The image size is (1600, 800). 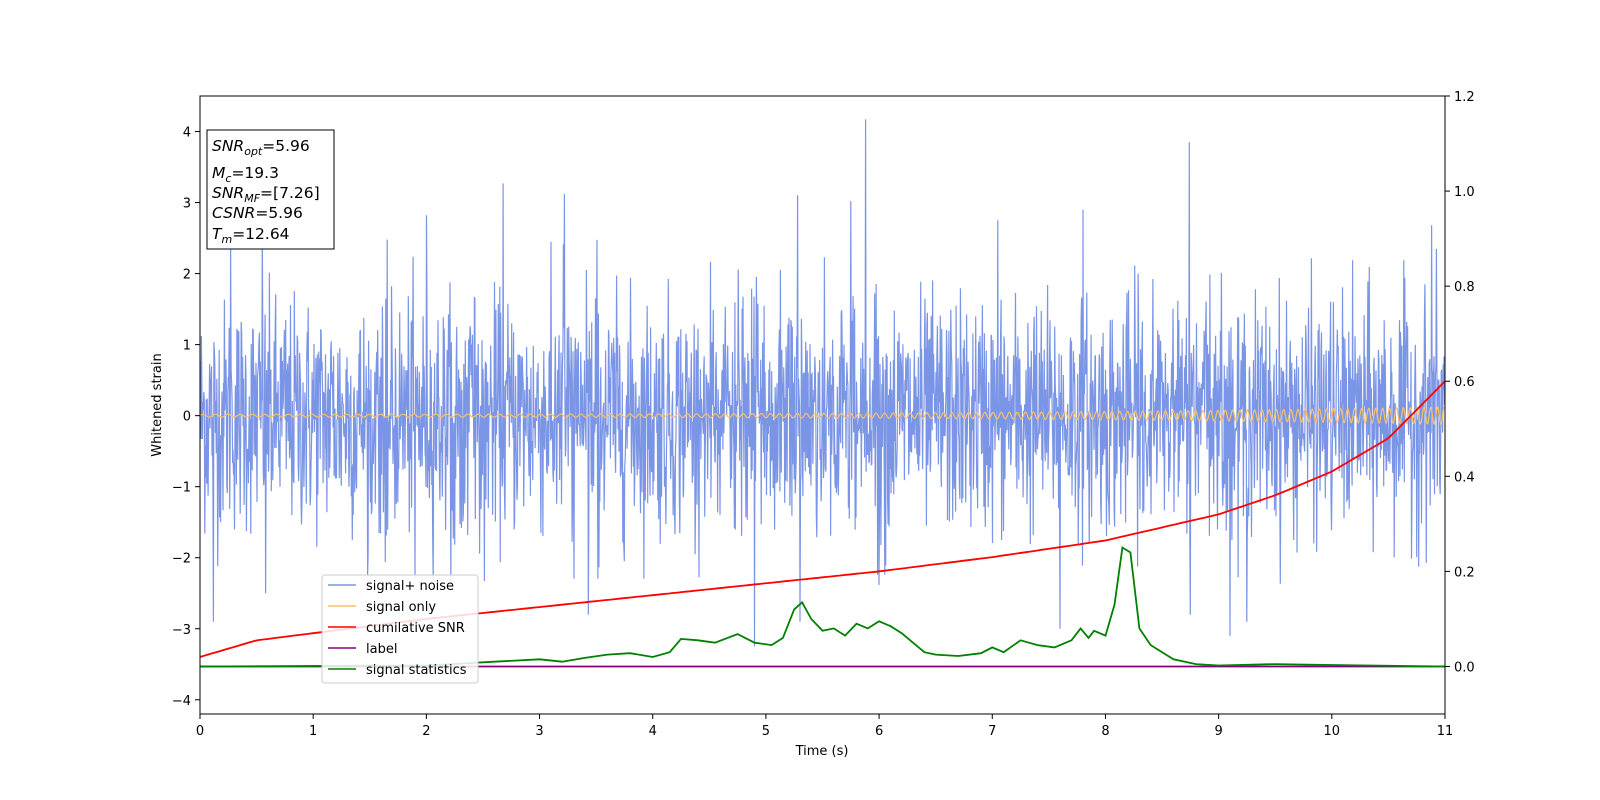 What do you see at coordinates (426, 731) in the screenshot?
I see `x-tick-label: 2` at bounding box center [426, 731].